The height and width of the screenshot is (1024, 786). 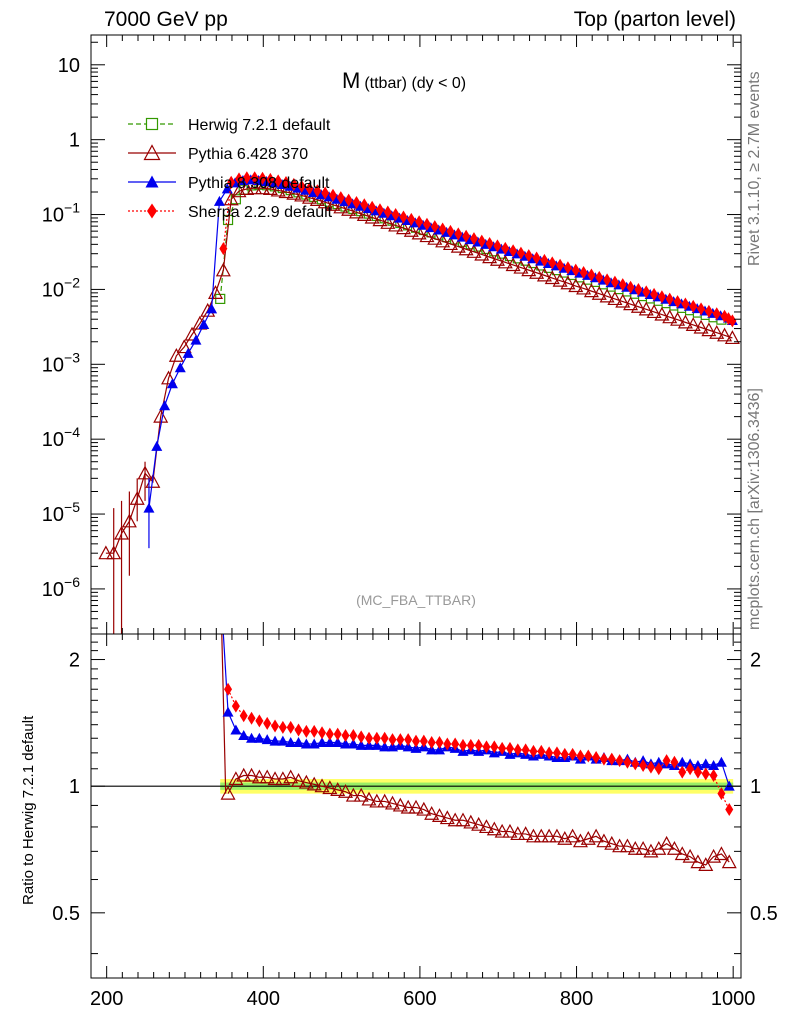 I want to click on ratio-threshold-spike, so click(x=225, y=673).